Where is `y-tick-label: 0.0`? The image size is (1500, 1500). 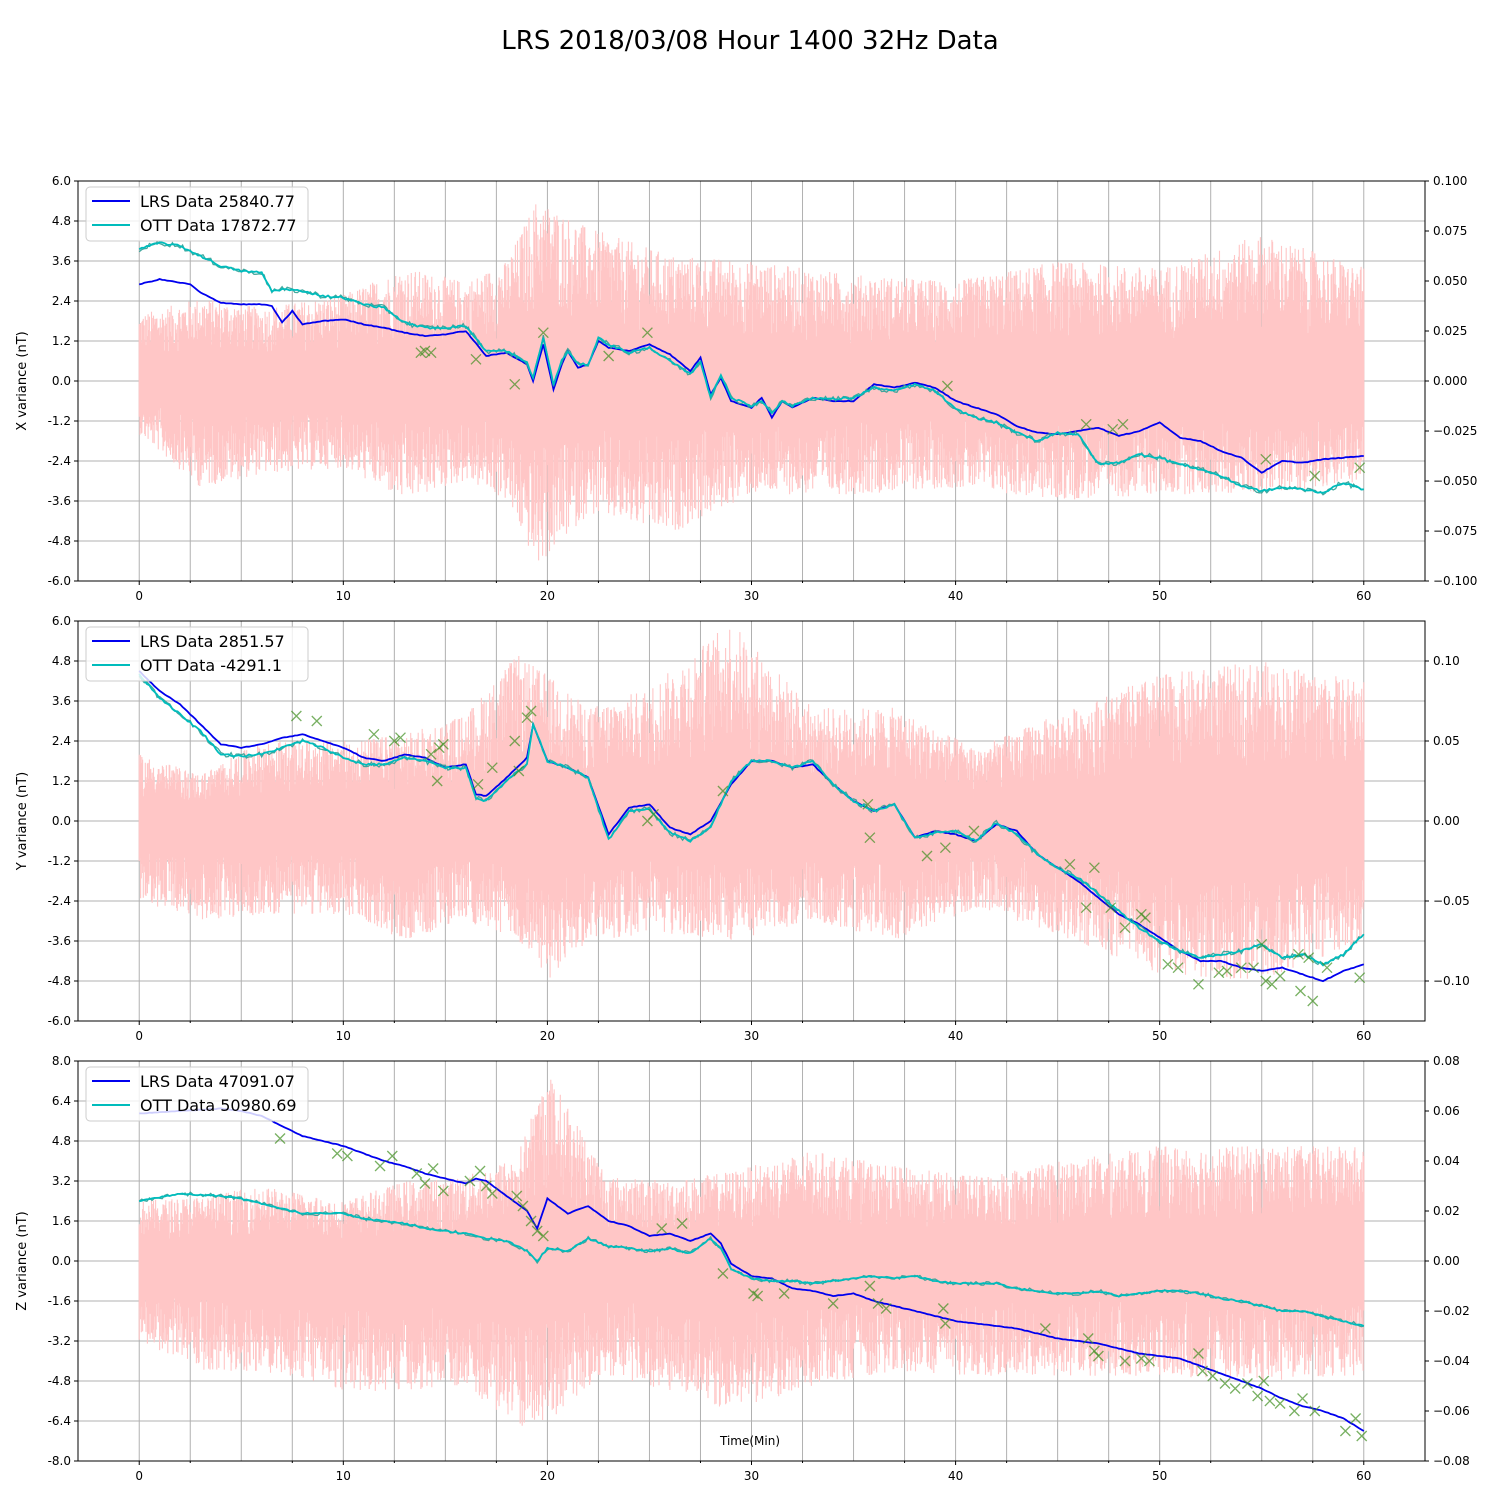 y-tick-label: 0.0 is located at coordinates (61, 1261).